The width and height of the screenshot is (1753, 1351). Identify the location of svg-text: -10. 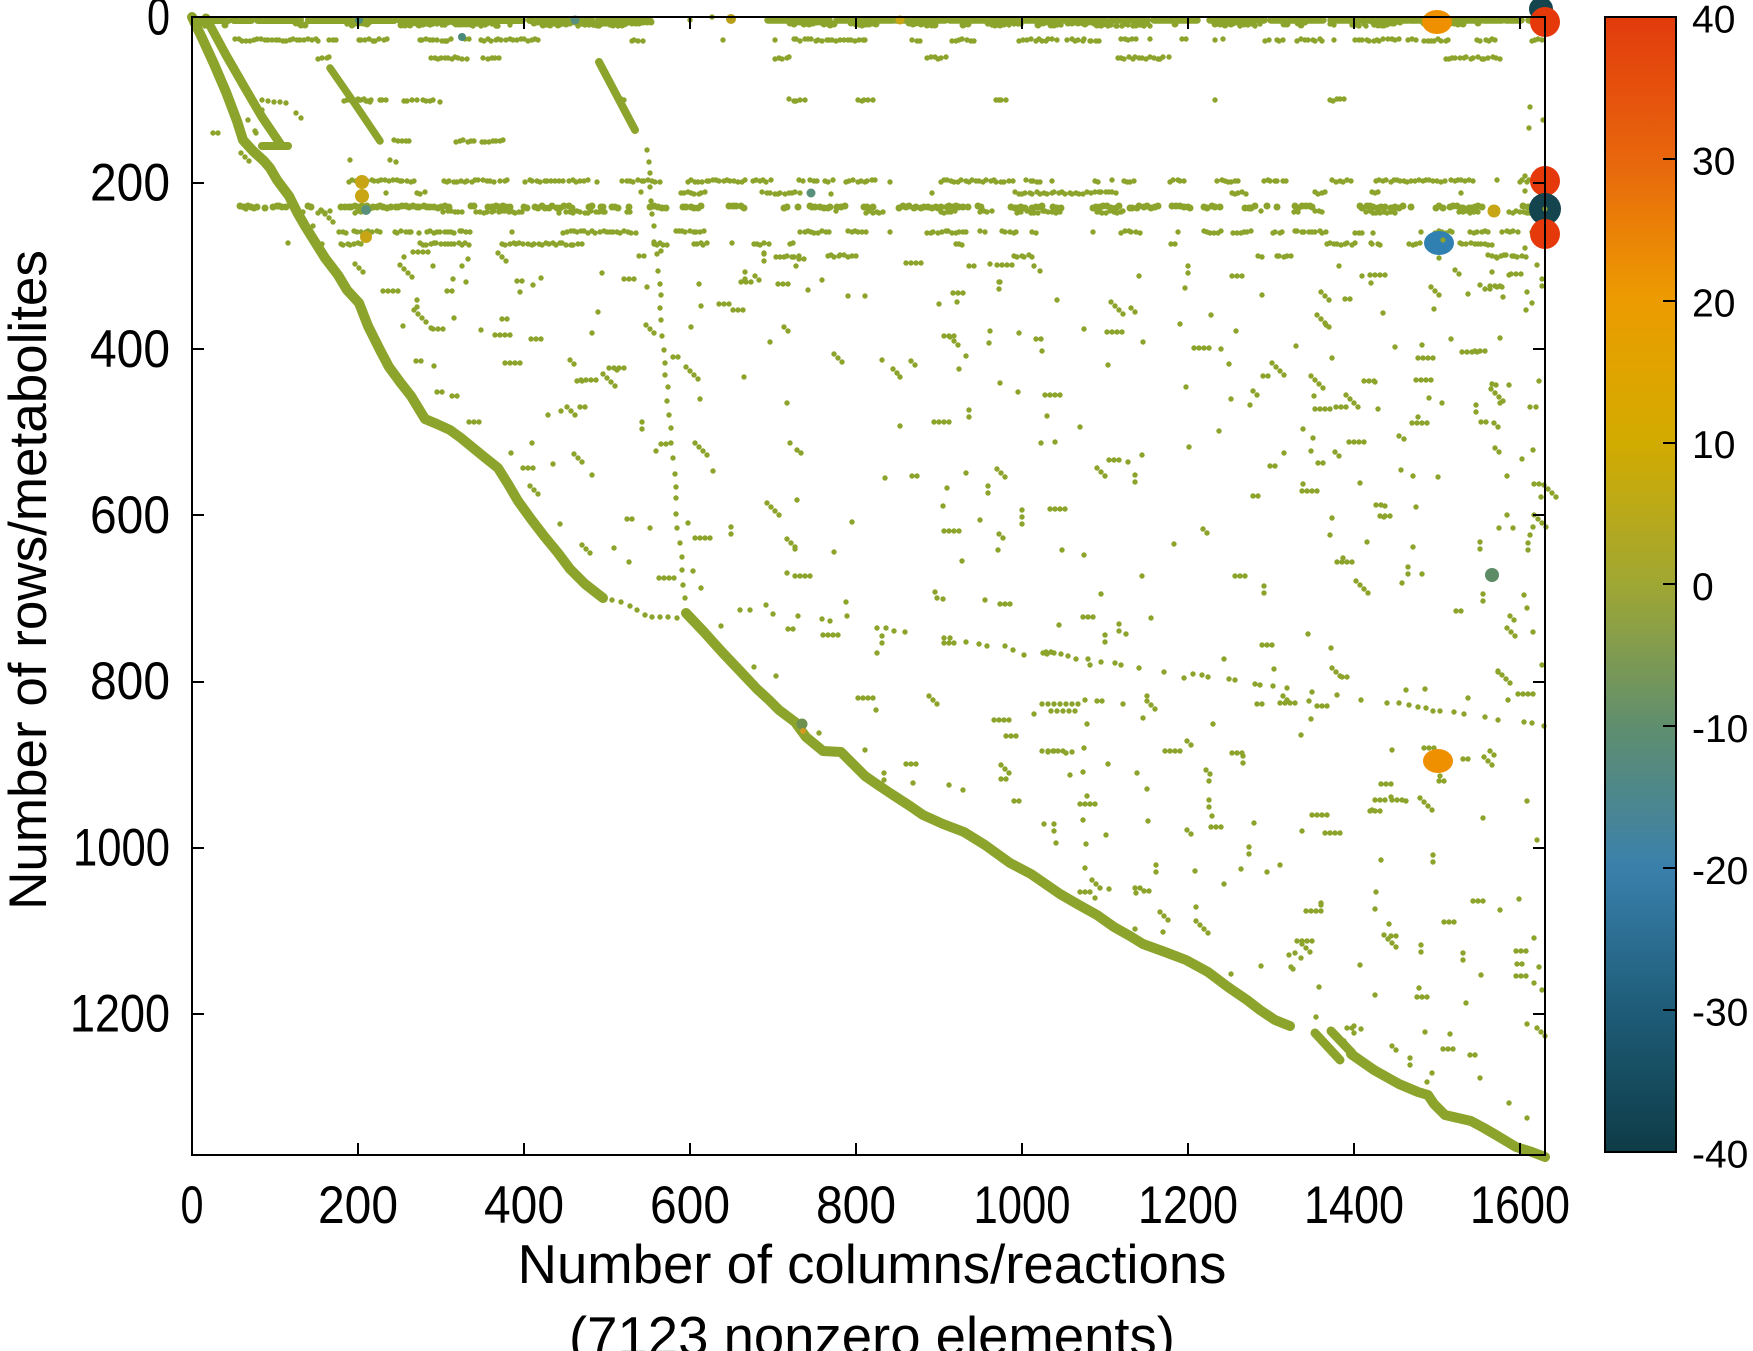
(1720, 729).